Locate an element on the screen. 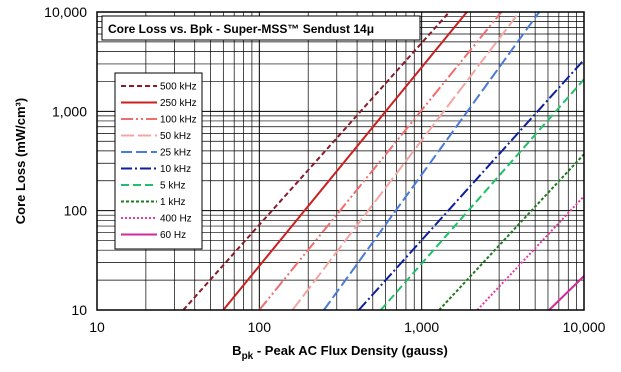  y-tick-label: 10,000 is located at coordinates (65, 12).